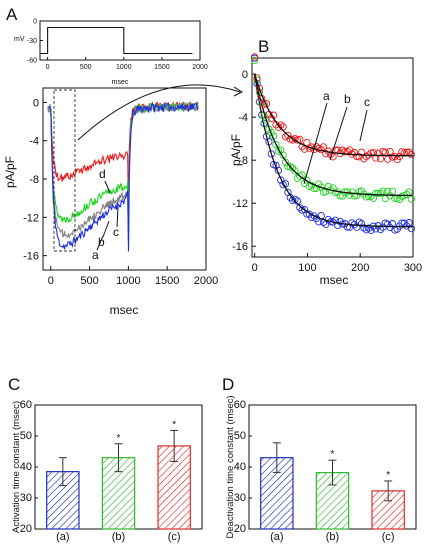 This screenshot has height=550, width=426. What do you see at coordinates (64, 170) in the screenshot?
I see `zoom-region-box` at bounding box center [64, 170].